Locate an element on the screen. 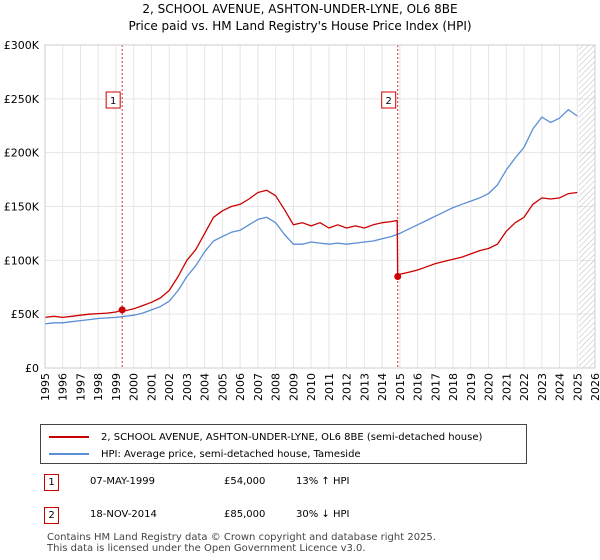  x-tick-label: 2011 is located at coordinates (329, 387).